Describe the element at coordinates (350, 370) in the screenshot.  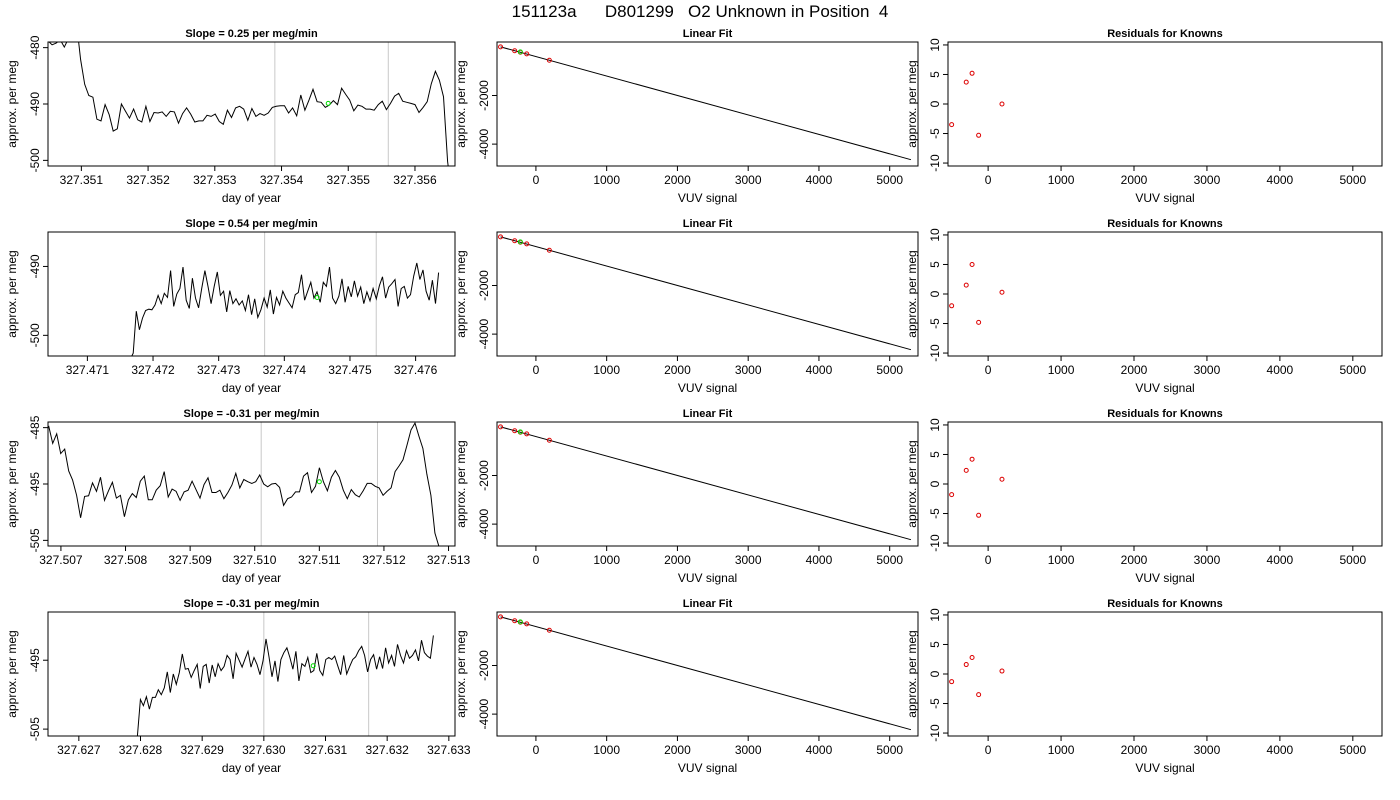
I see `x-tick-label: 327.475` at that location.